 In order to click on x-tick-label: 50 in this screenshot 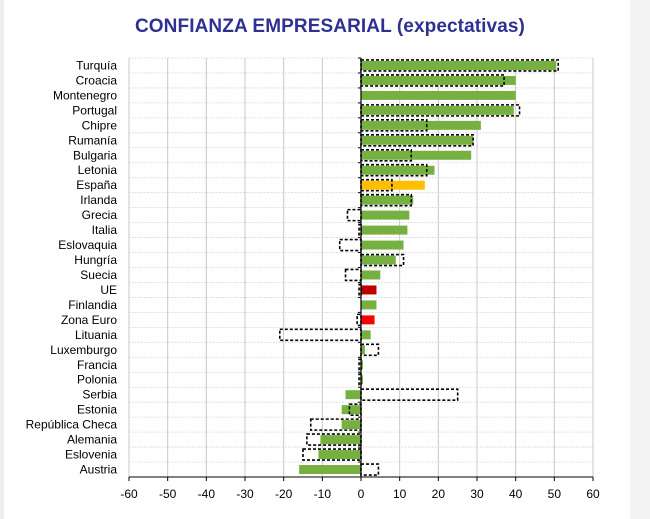, I will do `click(555, 494)`.